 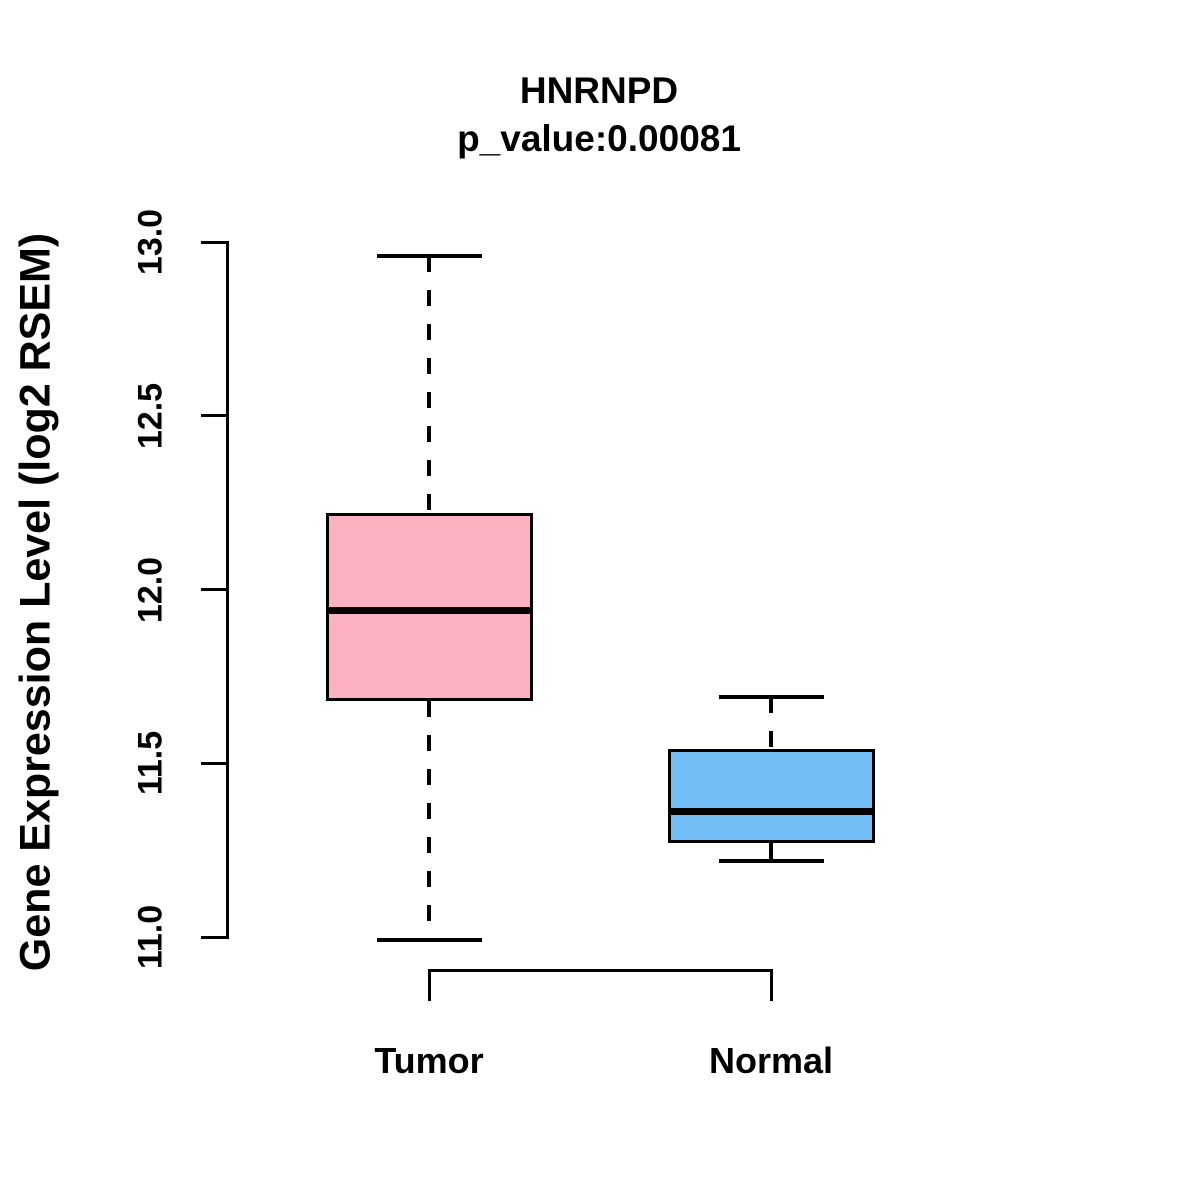 I want to click on chart-subtitle: p_value:0.00081, so click(x=599, y=138).